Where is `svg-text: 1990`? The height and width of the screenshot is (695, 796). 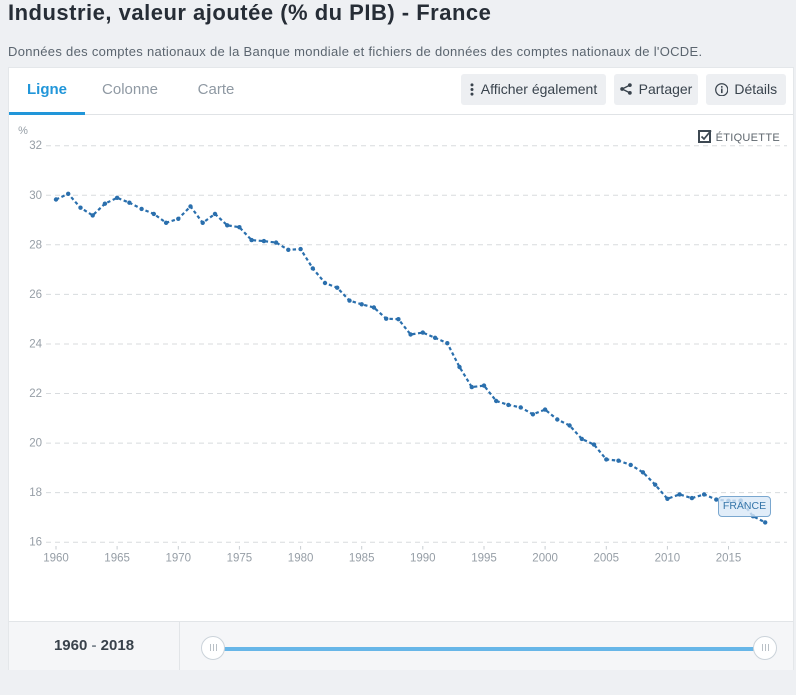
svg-text: 1990 is located at coordinates (423, 559).